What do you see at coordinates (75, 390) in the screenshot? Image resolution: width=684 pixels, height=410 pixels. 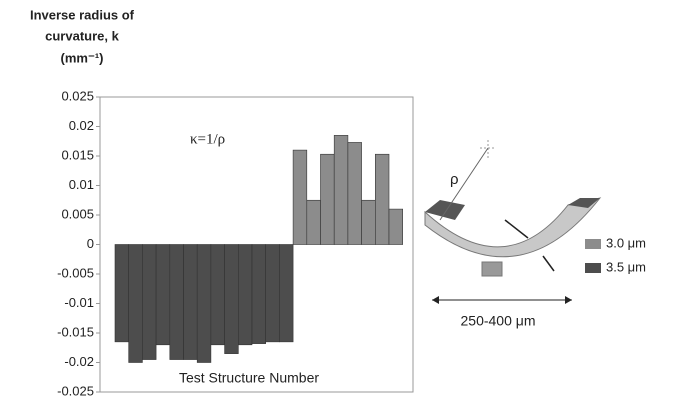 I see `y-tick-label: -0.025` at bounding box center [75, 390].